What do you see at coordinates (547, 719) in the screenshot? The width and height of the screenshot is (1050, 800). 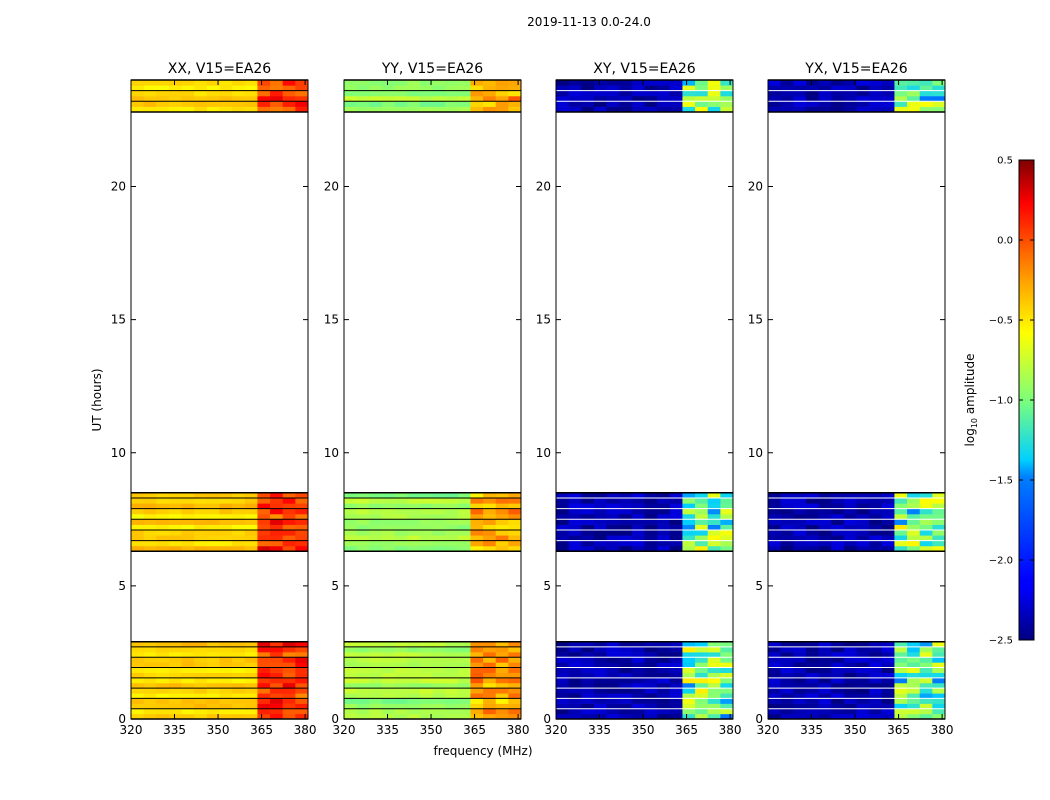 I see `y-tick-label: 0` at bounding box center [547, 719].